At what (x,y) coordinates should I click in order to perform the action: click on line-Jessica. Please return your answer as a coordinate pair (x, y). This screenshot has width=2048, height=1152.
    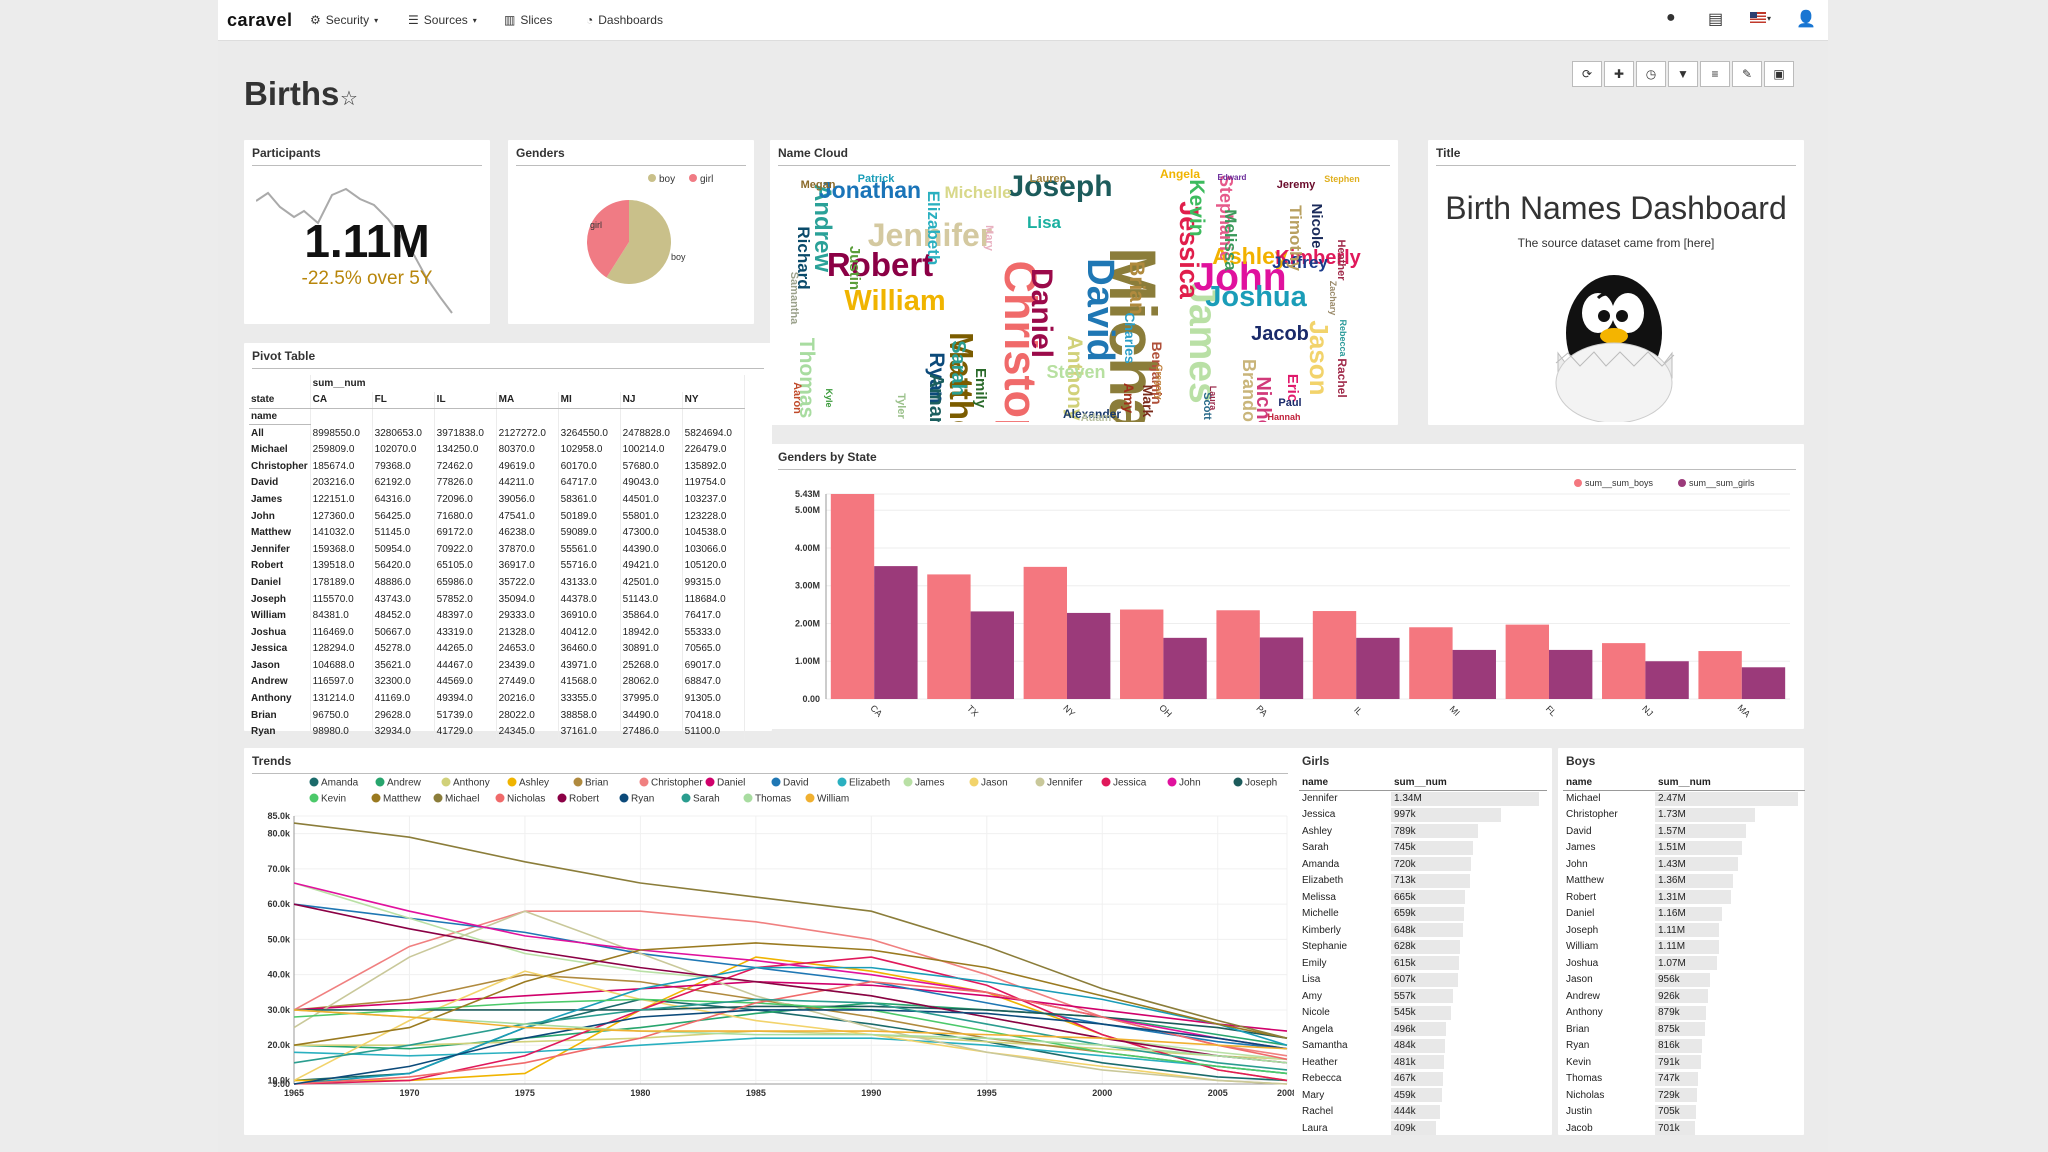
    Looking at the image, I should click on (790, 1020).